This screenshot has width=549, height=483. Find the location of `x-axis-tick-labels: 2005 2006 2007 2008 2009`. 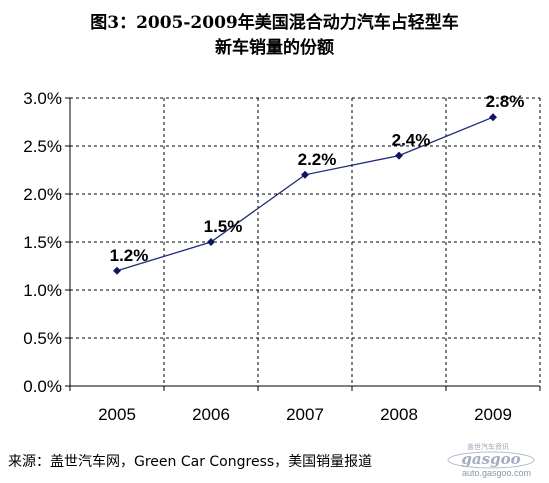

x-axis-tick-labels: 2005 2006 2007 2008 2009 is located at coordinates (305, 414).